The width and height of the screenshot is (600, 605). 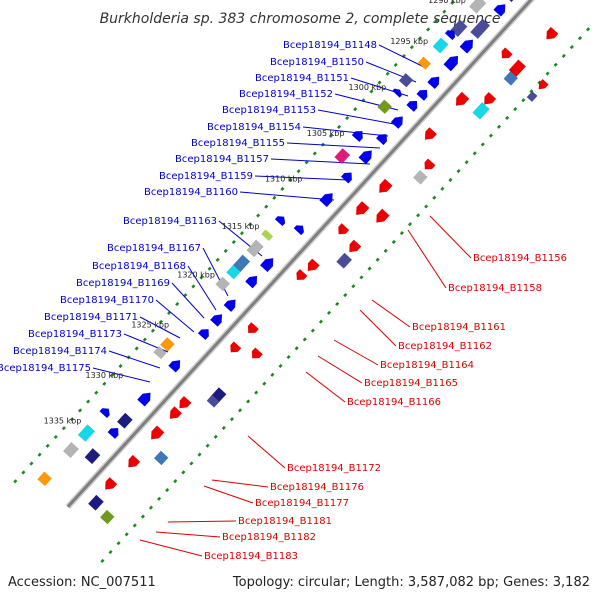 I want to click on forward-gene-label: Bcep18194_B1169, so click(x=123, y=283).